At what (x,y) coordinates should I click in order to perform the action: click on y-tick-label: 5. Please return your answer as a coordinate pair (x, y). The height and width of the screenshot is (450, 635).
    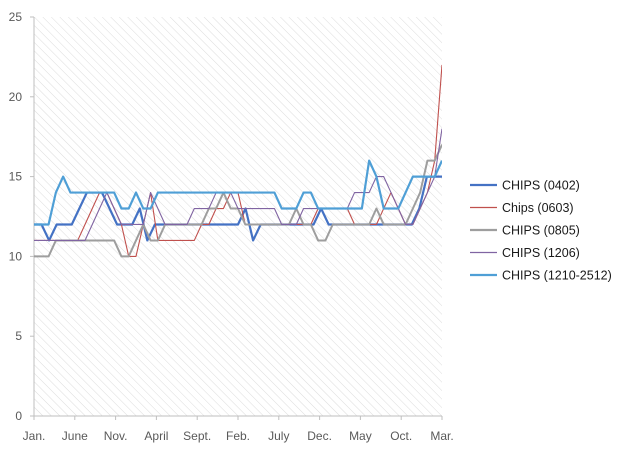
    Looking at the image, I should click on (18, 336).